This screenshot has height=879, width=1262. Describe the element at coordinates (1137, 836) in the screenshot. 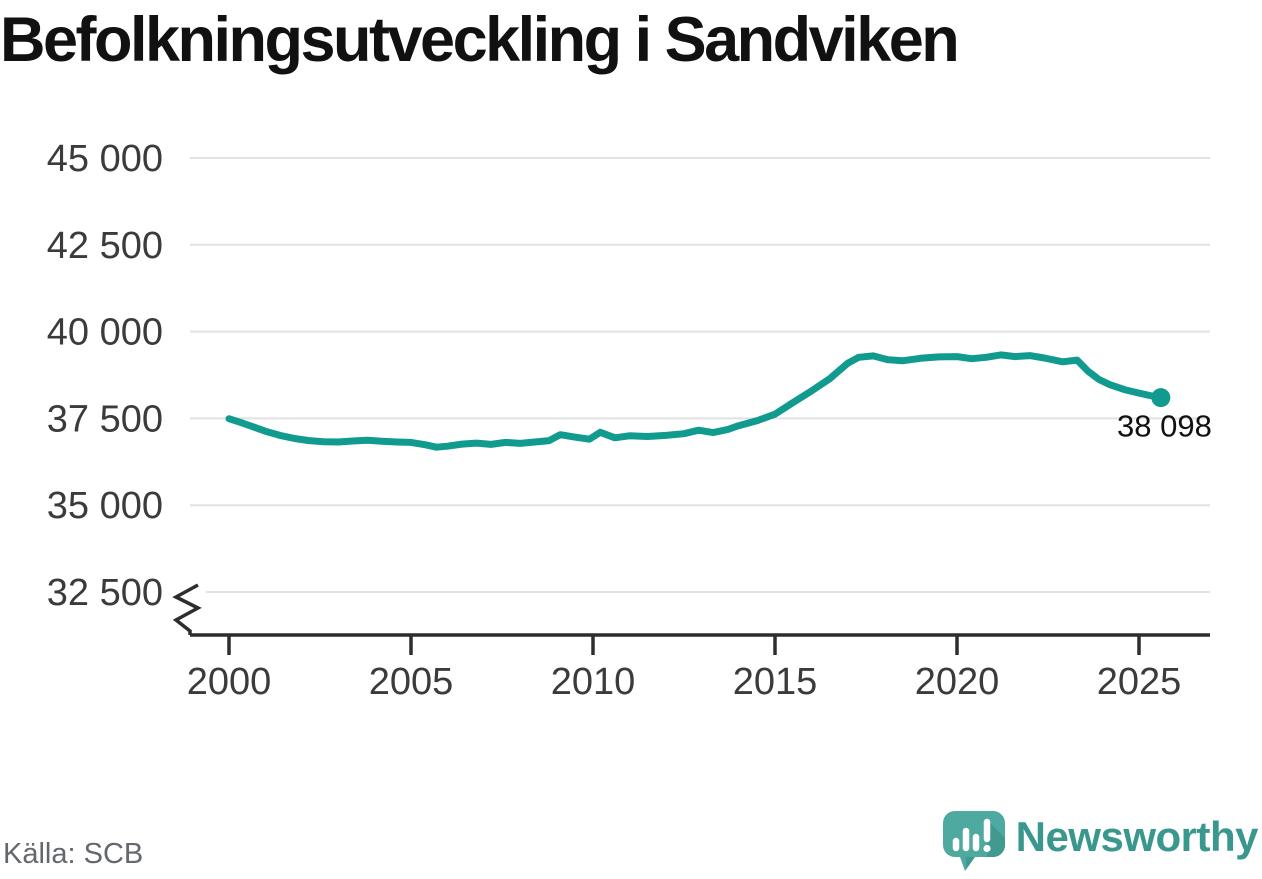

I see `newsworthy-wordmark: Newsworthy` at that location.